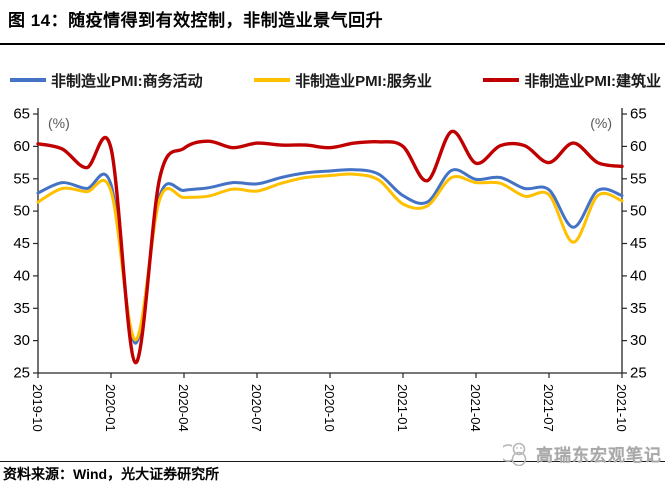 Image resolution: width=665 pixels, height=488 pixels. What do you see at coordinates (127, 81) in the screenshot?
I see `legend-label-business-activity: 非制造业PMI:商务活动` at bounding box center [127, 81].